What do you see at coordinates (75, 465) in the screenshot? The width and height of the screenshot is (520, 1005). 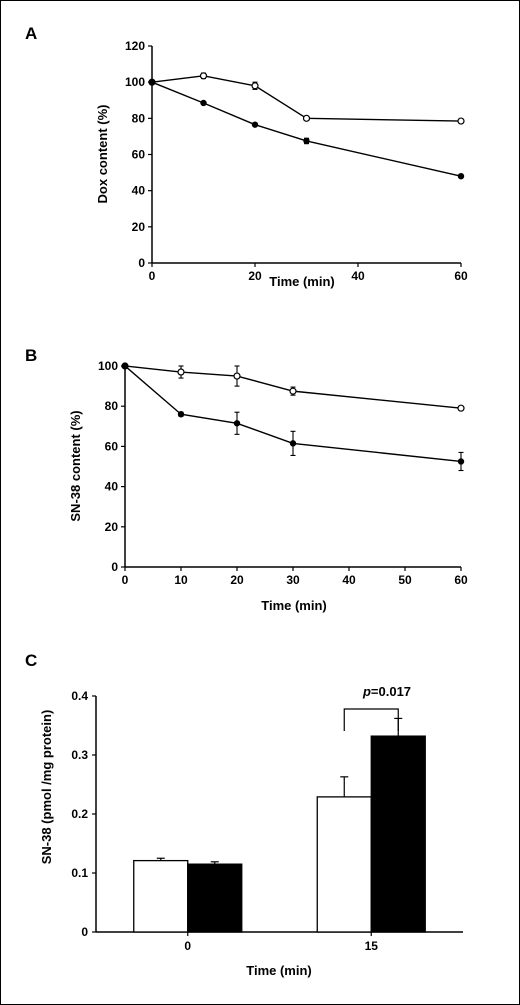 I see `panel-b-ylabel: SN-38 content (%)` at bounding box center [75, 465].